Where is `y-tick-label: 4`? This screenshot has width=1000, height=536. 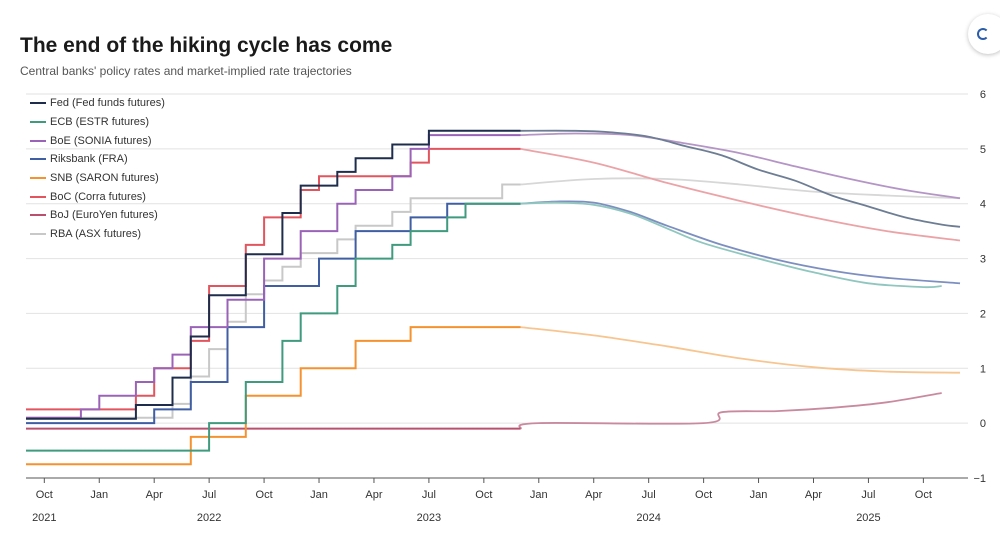
y-tick-label: 4 is located at coordinates (983, 205).